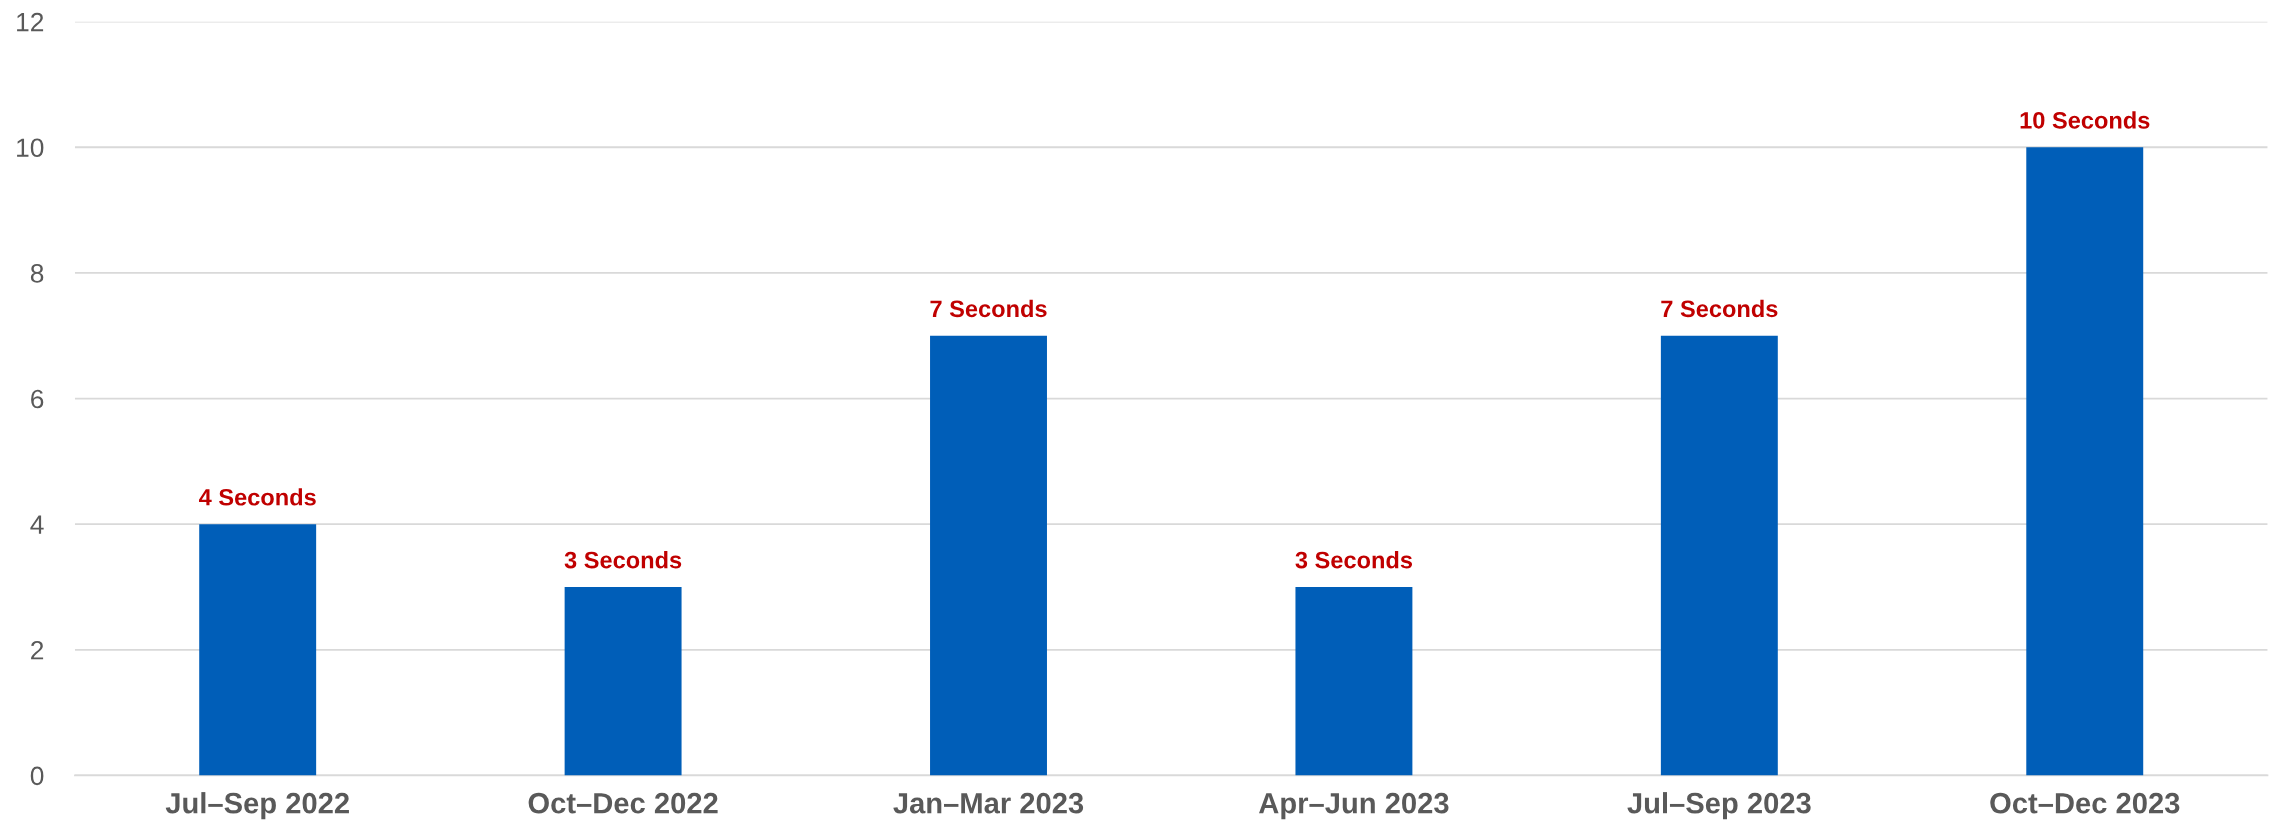 The height and width of the screenshot is (832, 2272). What do you see at coordinates (37, 399) in the screenshot?
I see `y-tick-label: 6` at bounding box center [37, 399].